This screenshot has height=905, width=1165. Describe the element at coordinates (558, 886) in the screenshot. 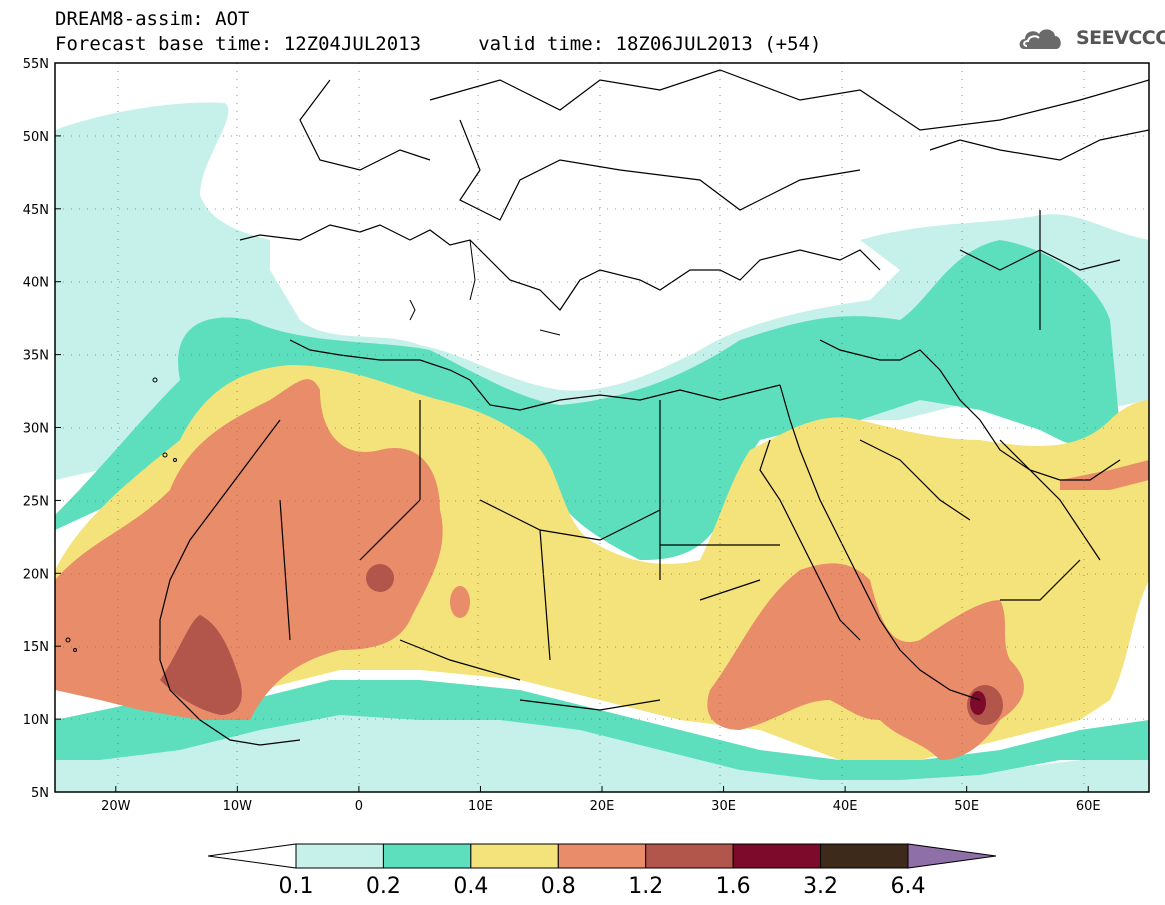

I see `colorbar-label: 0.8` at that location.